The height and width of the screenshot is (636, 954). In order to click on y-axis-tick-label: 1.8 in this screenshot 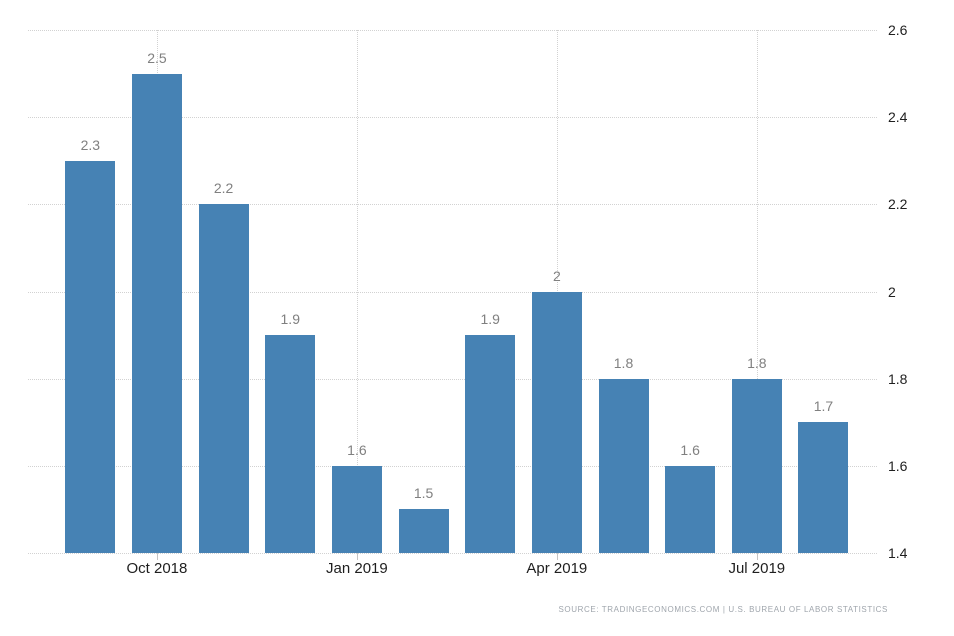, I will do `click(898, 378)`.